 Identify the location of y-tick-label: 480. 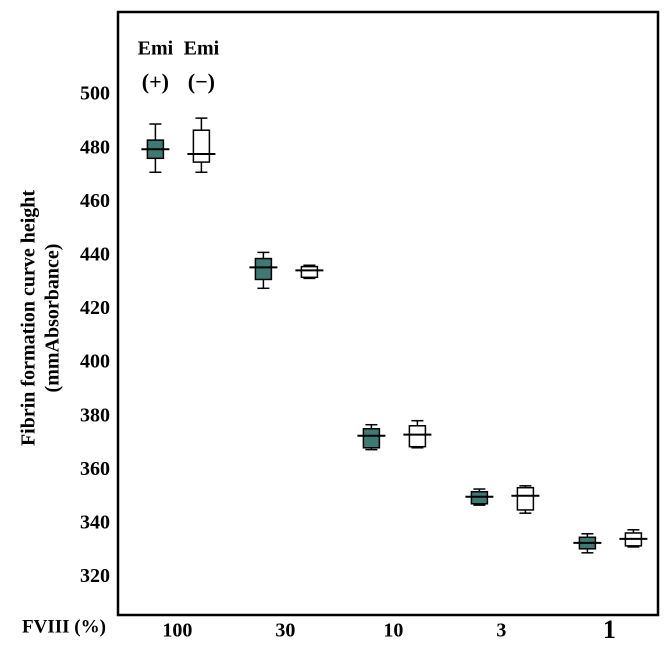
(95, 147).